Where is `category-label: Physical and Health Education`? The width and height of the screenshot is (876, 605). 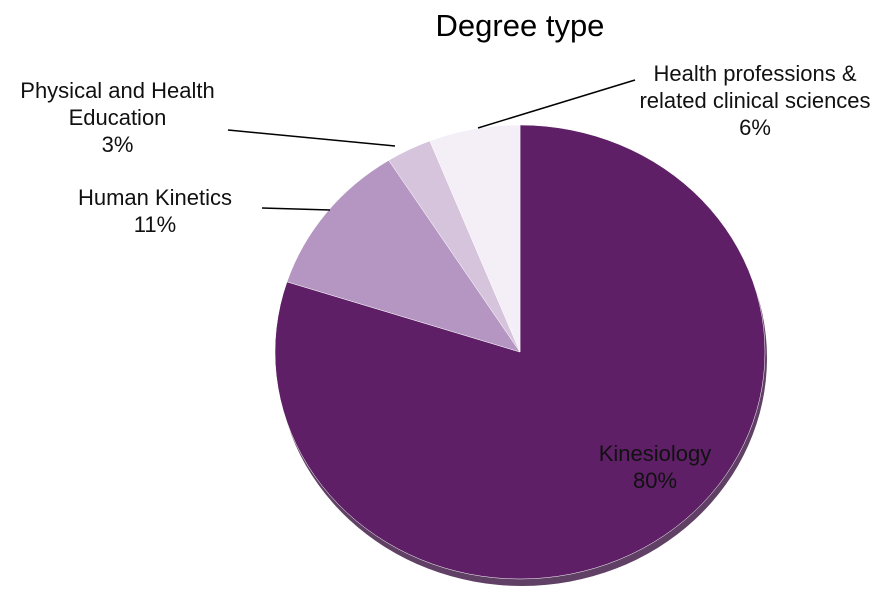 category-label: Physical and Health Education is located at coordinates (117, 104).